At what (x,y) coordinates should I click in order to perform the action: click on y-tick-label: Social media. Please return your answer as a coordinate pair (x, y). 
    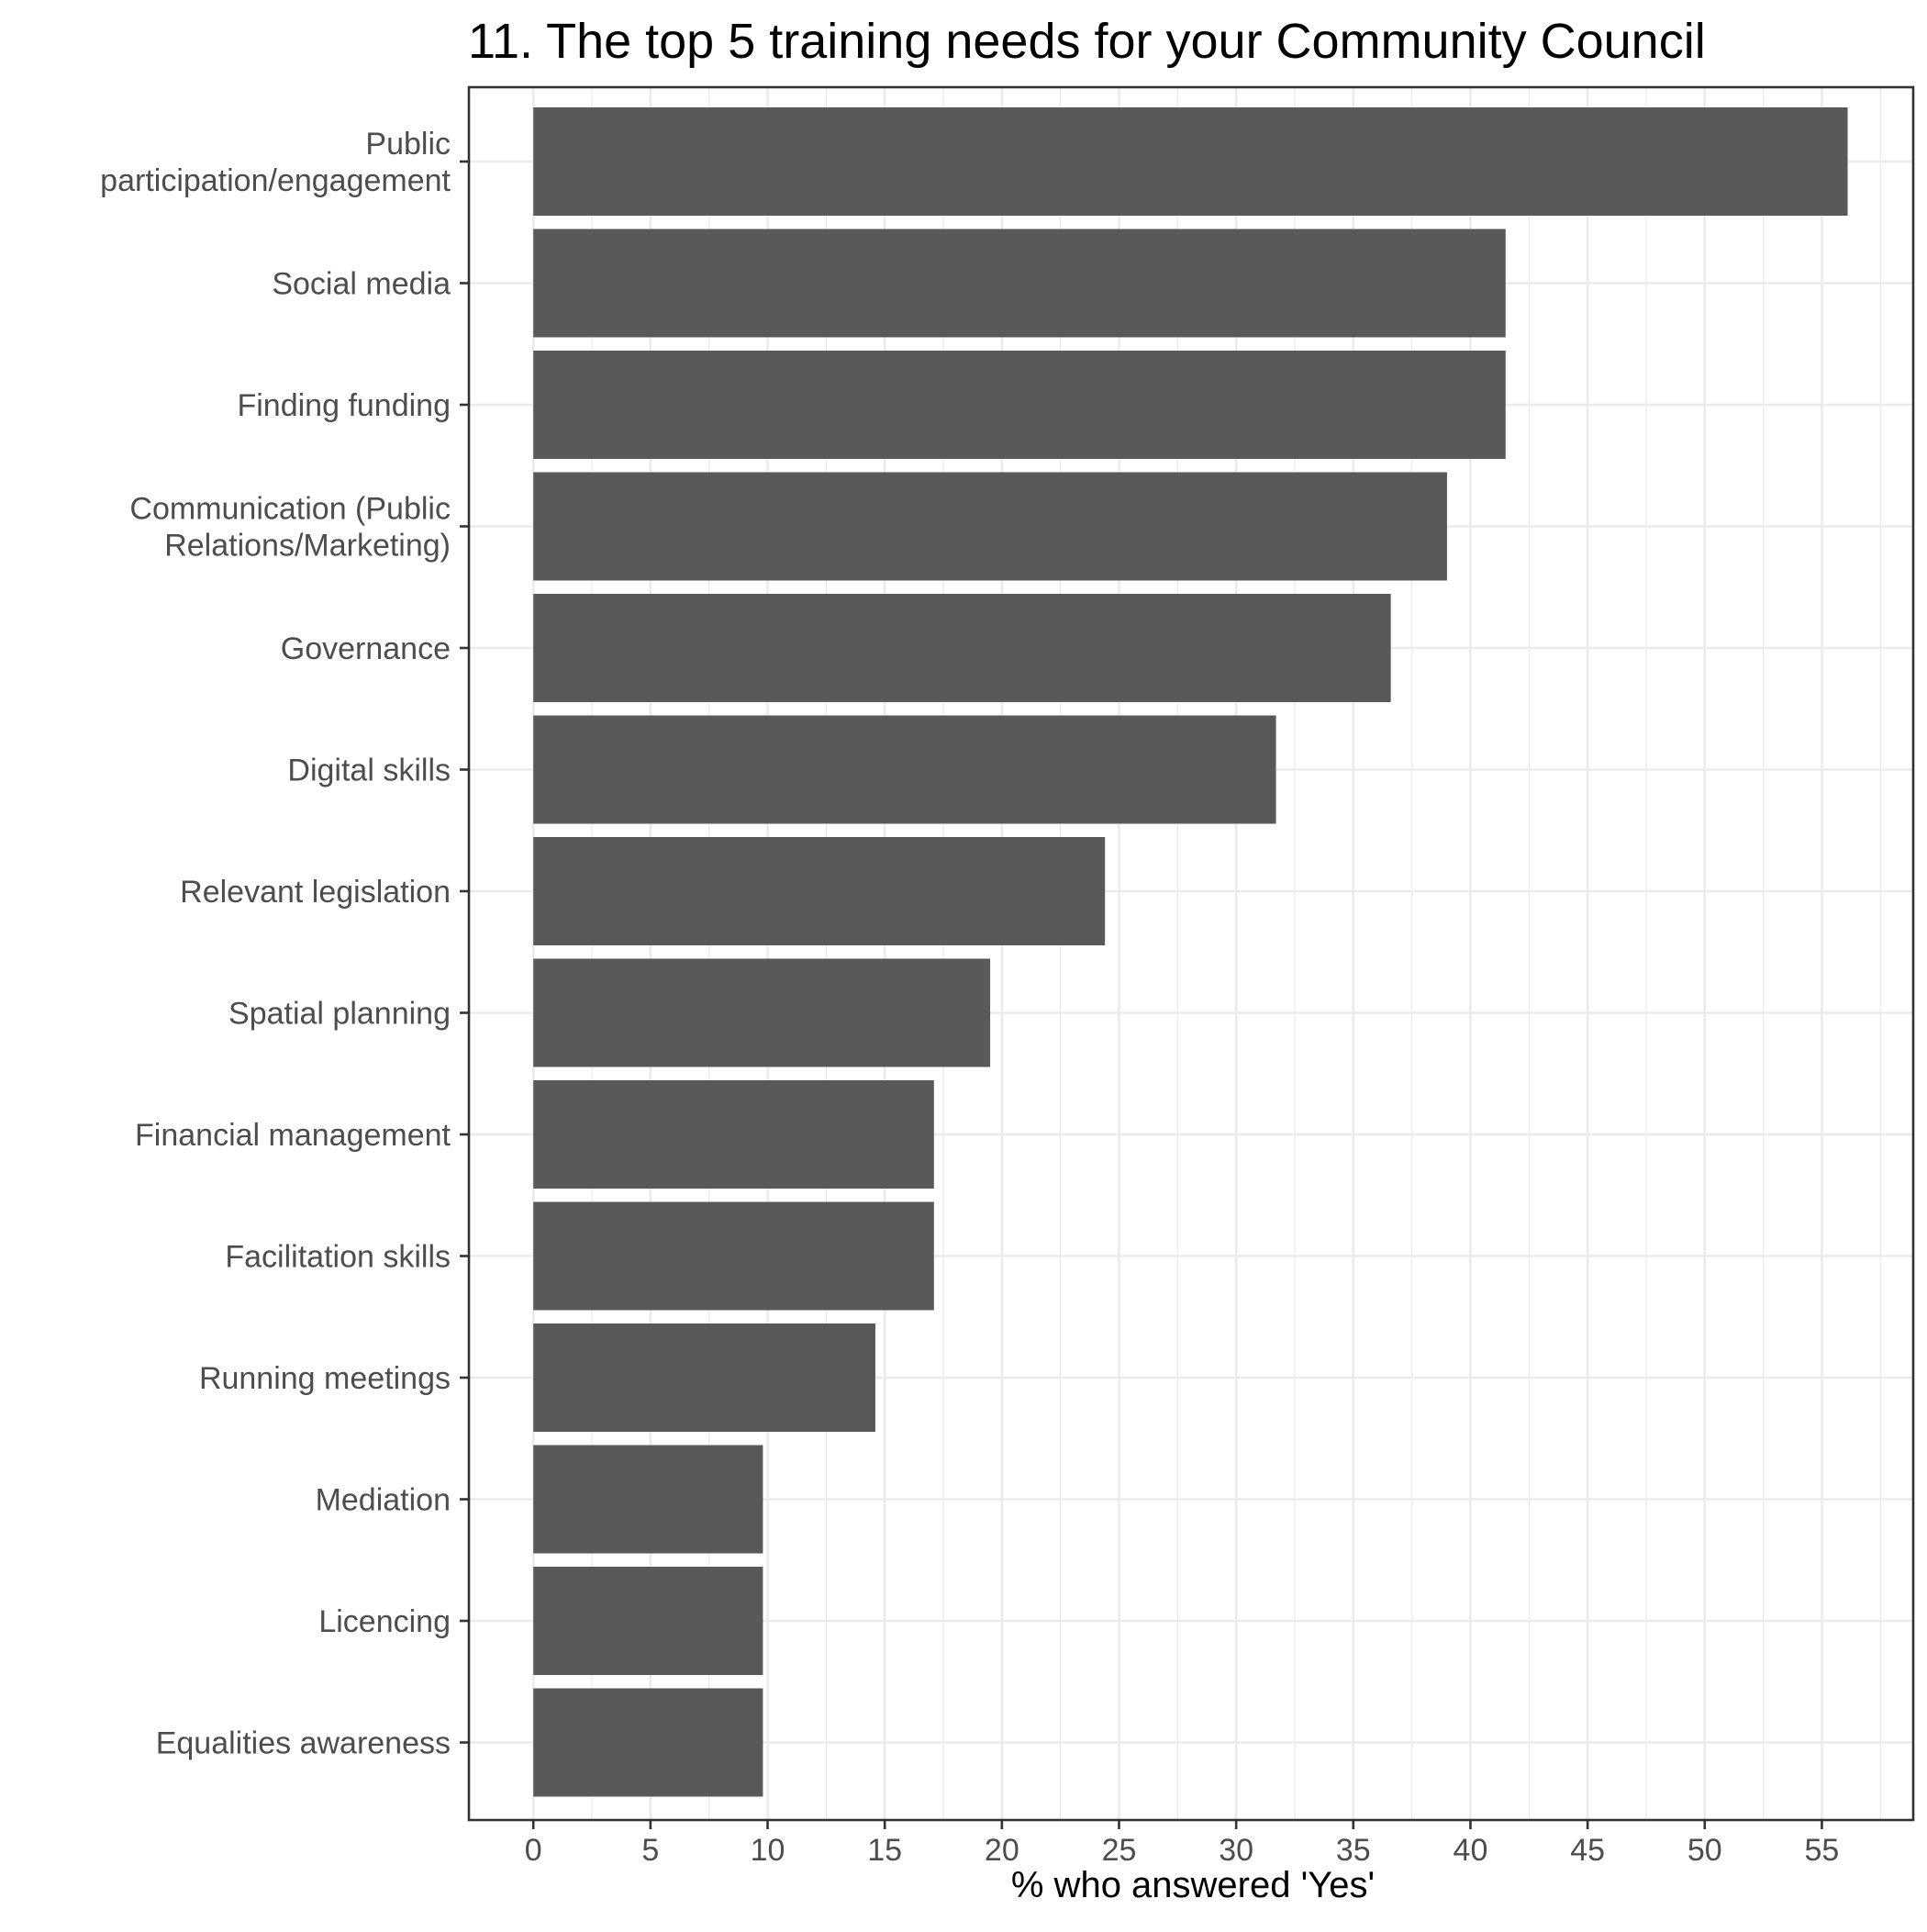
    Looking at the image, I should click on (361, 284).